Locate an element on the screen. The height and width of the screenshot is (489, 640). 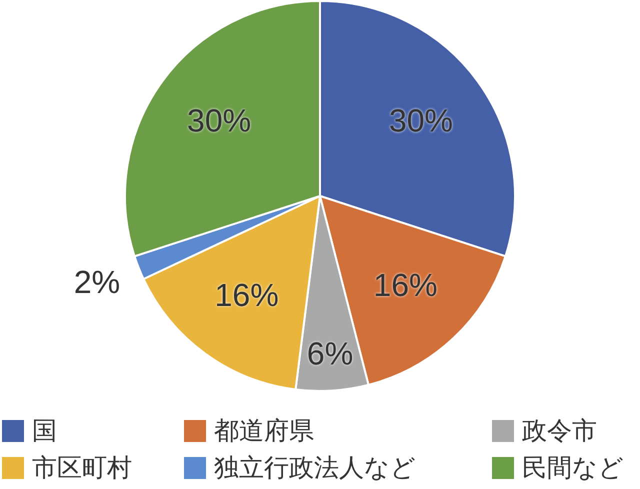
legend-label: 民間など is located at coordinates (573, 468).